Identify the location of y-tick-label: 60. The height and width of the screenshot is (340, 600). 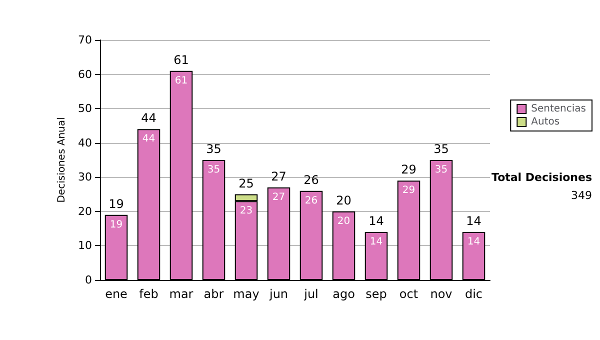
(85, 74).